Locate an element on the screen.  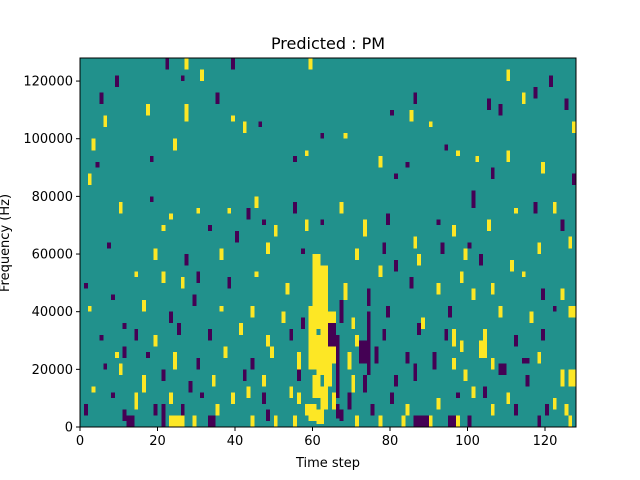
x-tick-label: 40 is located at coordinates (235, 441).